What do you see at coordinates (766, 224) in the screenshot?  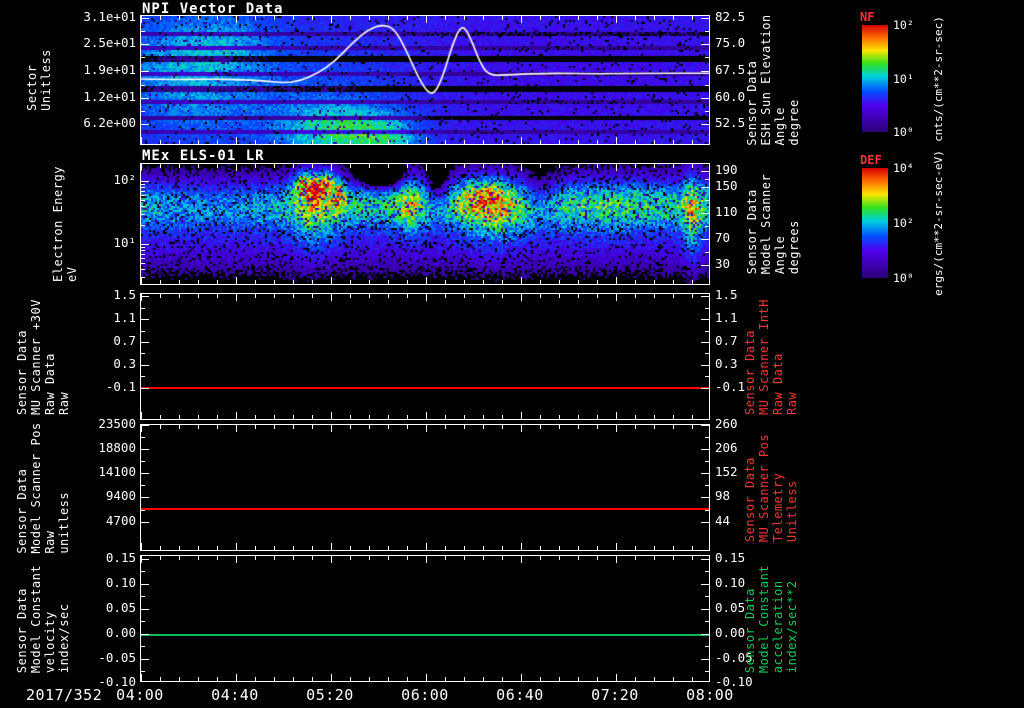 I see `axis-label-line: Model Scanner` at bounding box center [766, 224].